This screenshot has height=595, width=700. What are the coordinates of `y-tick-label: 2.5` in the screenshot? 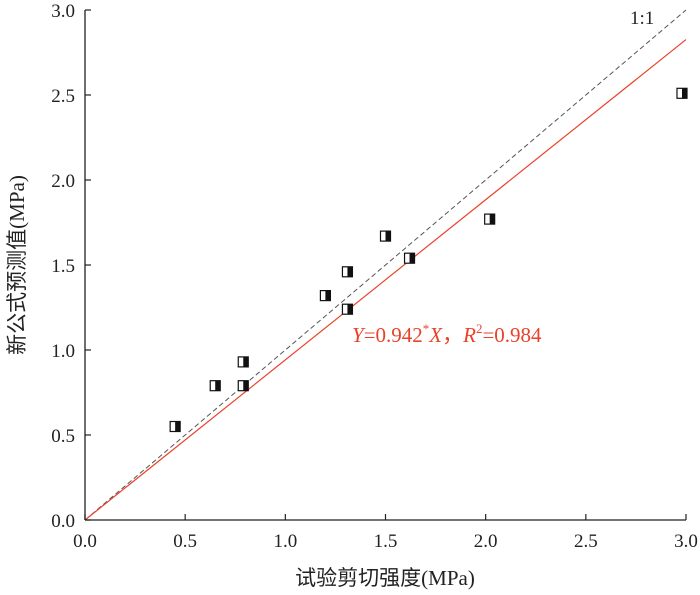 It's located at (63, 96).